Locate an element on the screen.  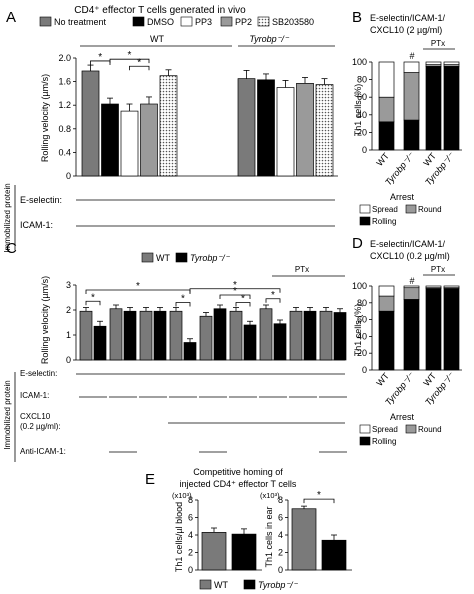
panel-d-legend-swatch-spread is located at coordinates (365, 429).